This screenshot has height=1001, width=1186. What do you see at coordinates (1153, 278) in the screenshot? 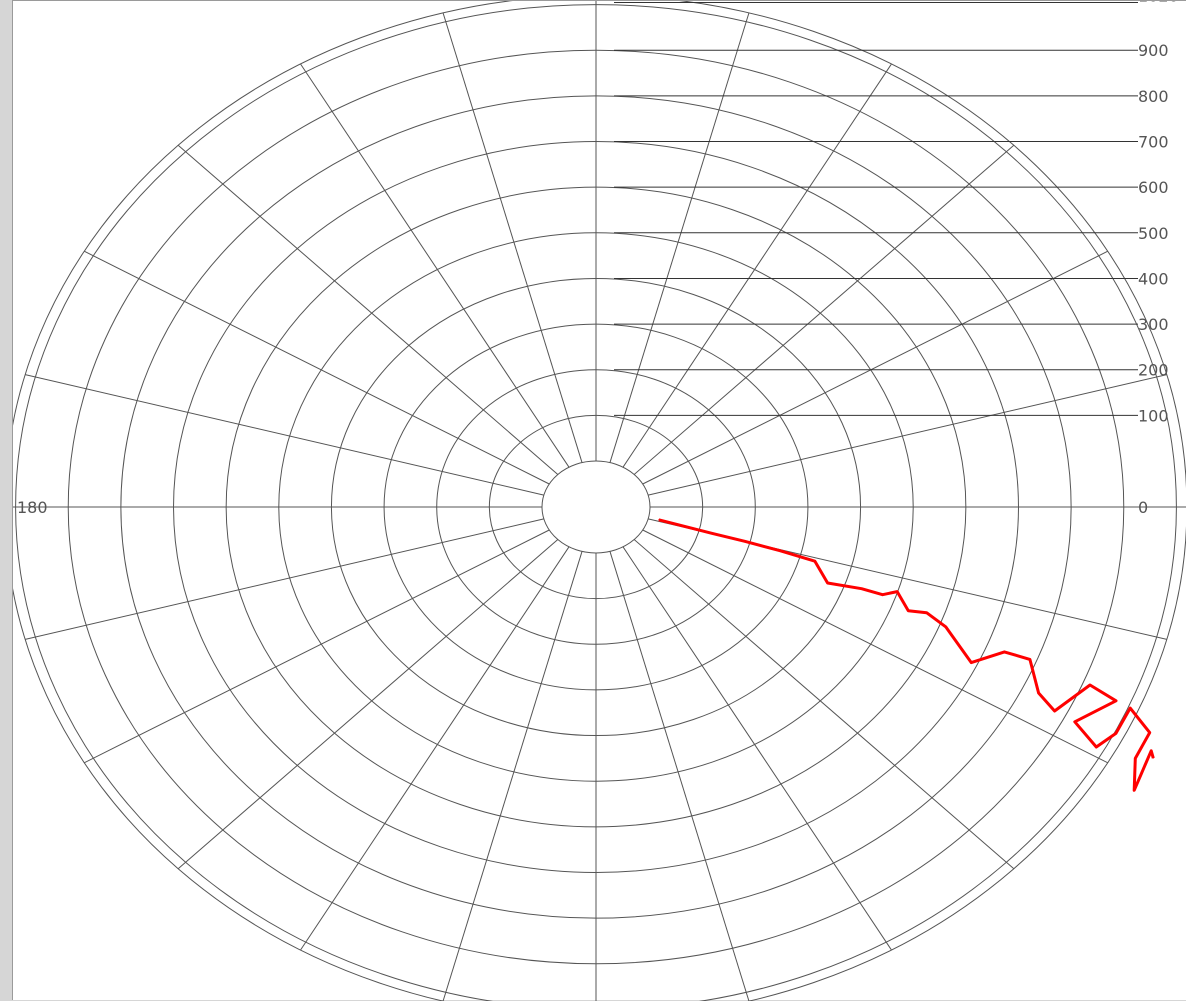
I see `radial-tick-label: 400` at bounding box center [1153, 278].